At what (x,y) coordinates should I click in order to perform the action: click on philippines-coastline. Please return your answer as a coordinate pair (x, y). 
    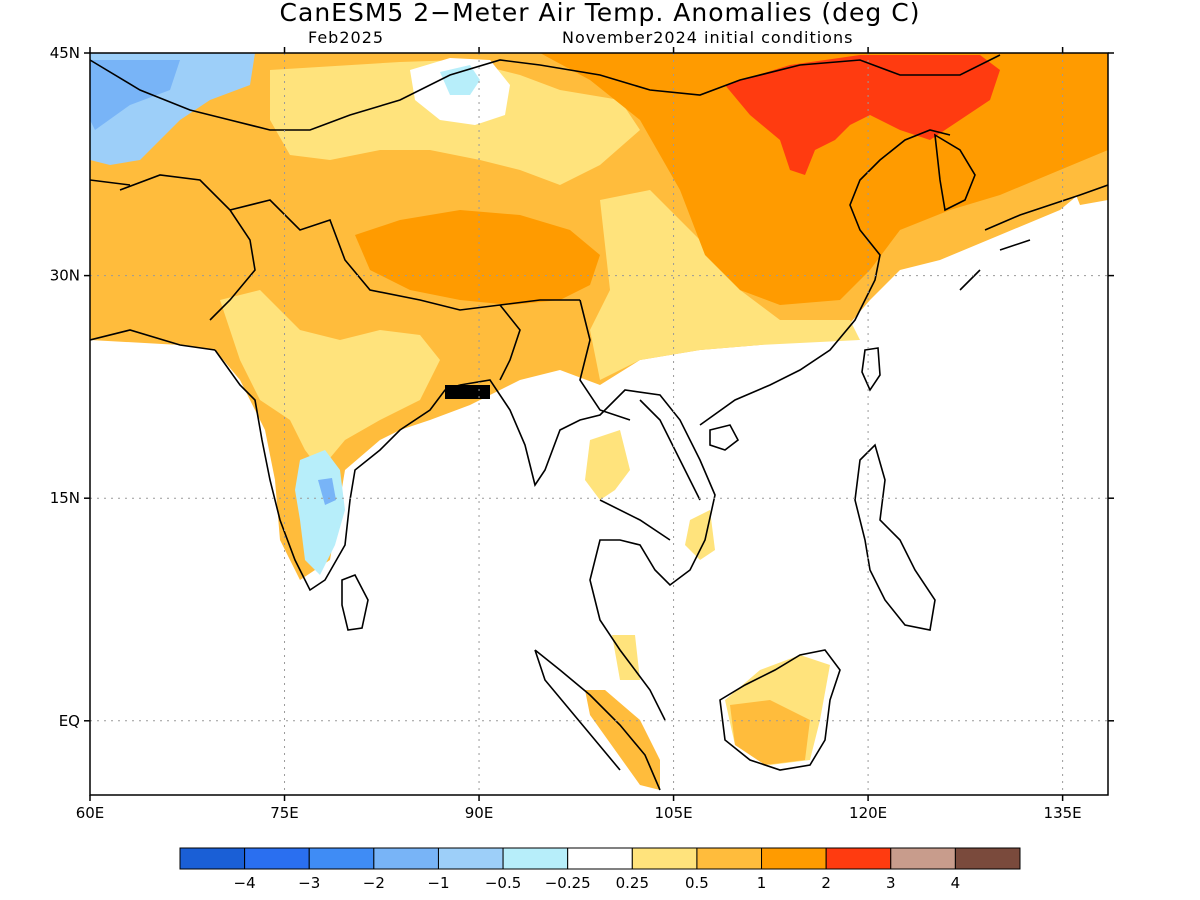
    Looking at the image, I should click on (895, 537).